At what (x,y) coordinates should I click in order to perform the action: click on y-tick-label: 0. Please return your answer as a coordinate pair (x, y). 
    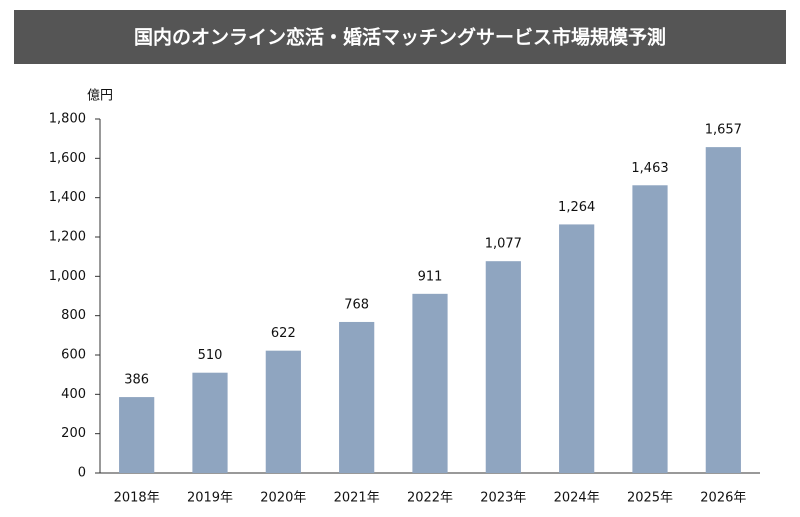
    Looking at the image, I should click on (82, 473).